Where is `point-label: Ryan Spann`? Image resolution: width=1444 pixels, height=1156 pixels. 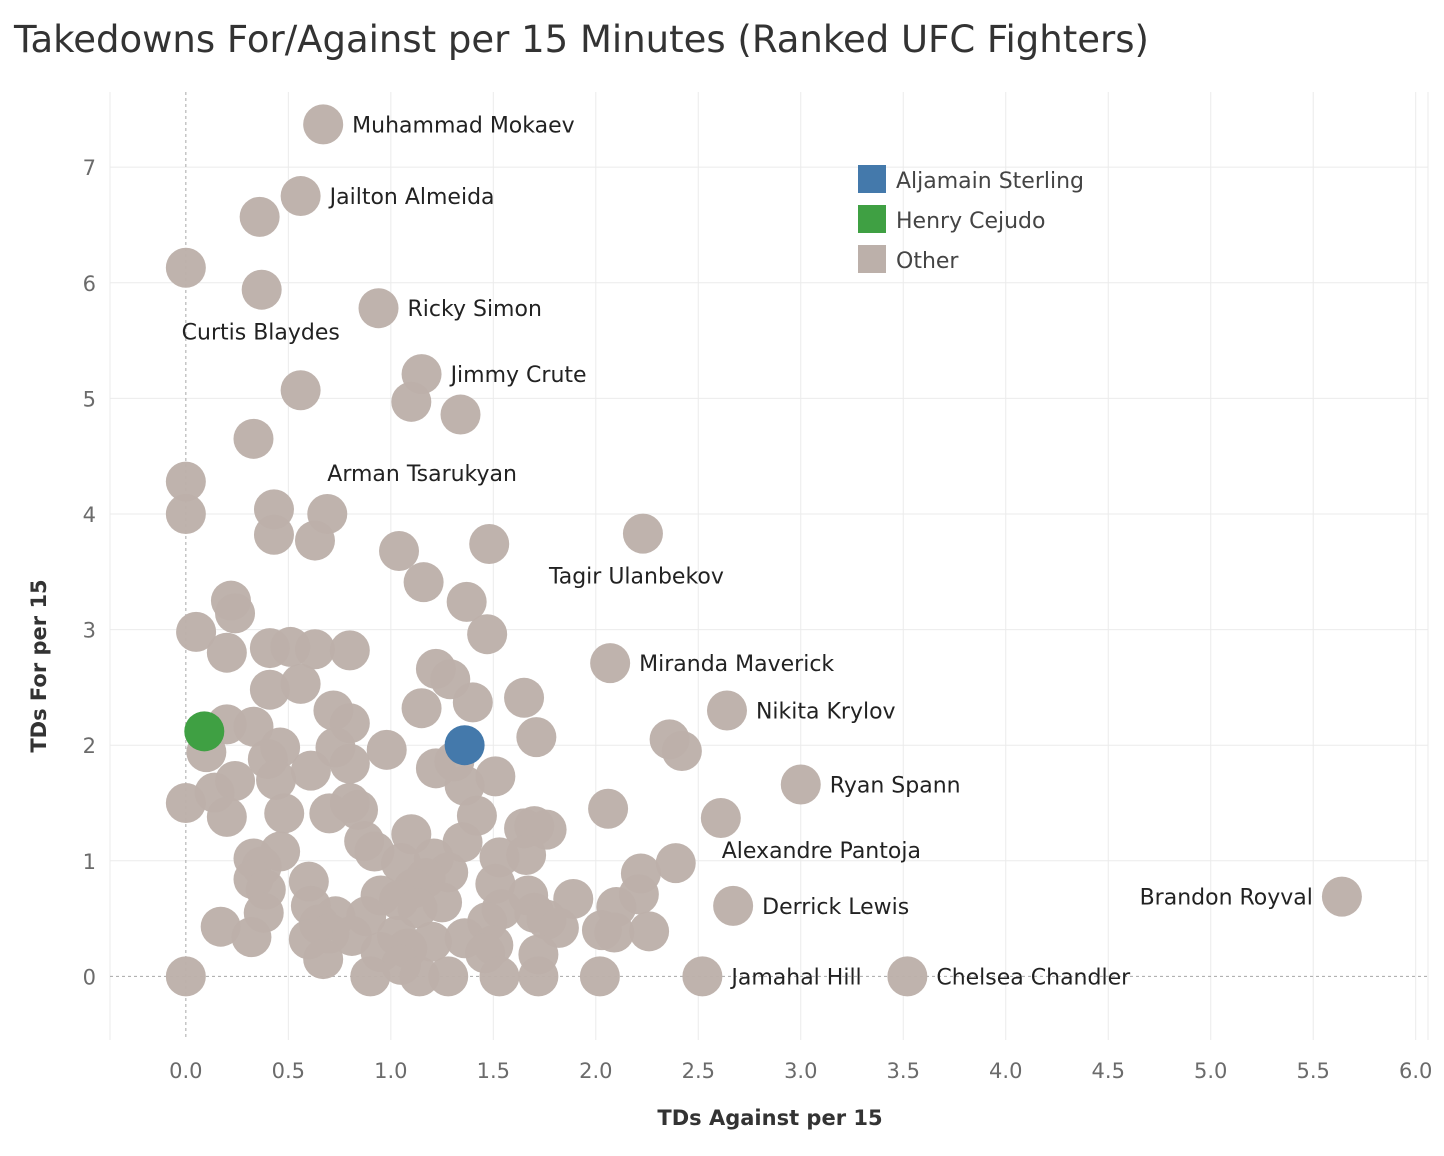 point-label: Ryan Spann is located at coordinates (895, 786).